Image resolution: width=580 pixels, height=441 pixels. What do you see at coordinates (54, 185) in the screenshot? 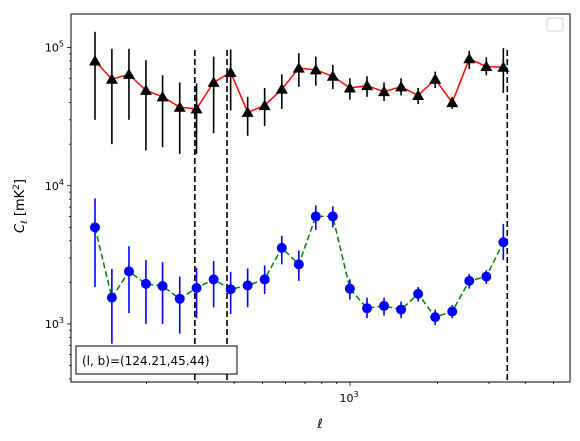
I see `y-tick-label-2: 10⁴` at bounding box center [54, 185].